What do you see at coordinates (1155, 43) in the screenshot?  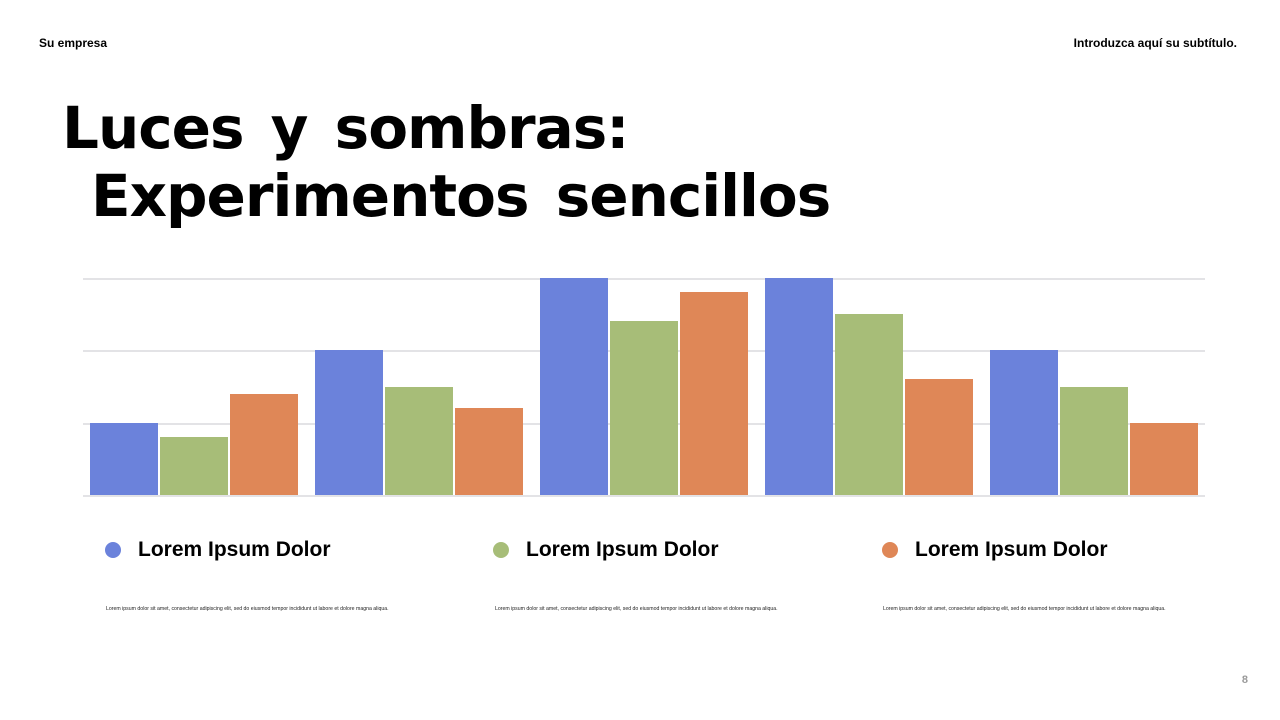 I see `slide-subtitle: Introduzca aquí su subtítulo.` at bounding box center [1155, 43].